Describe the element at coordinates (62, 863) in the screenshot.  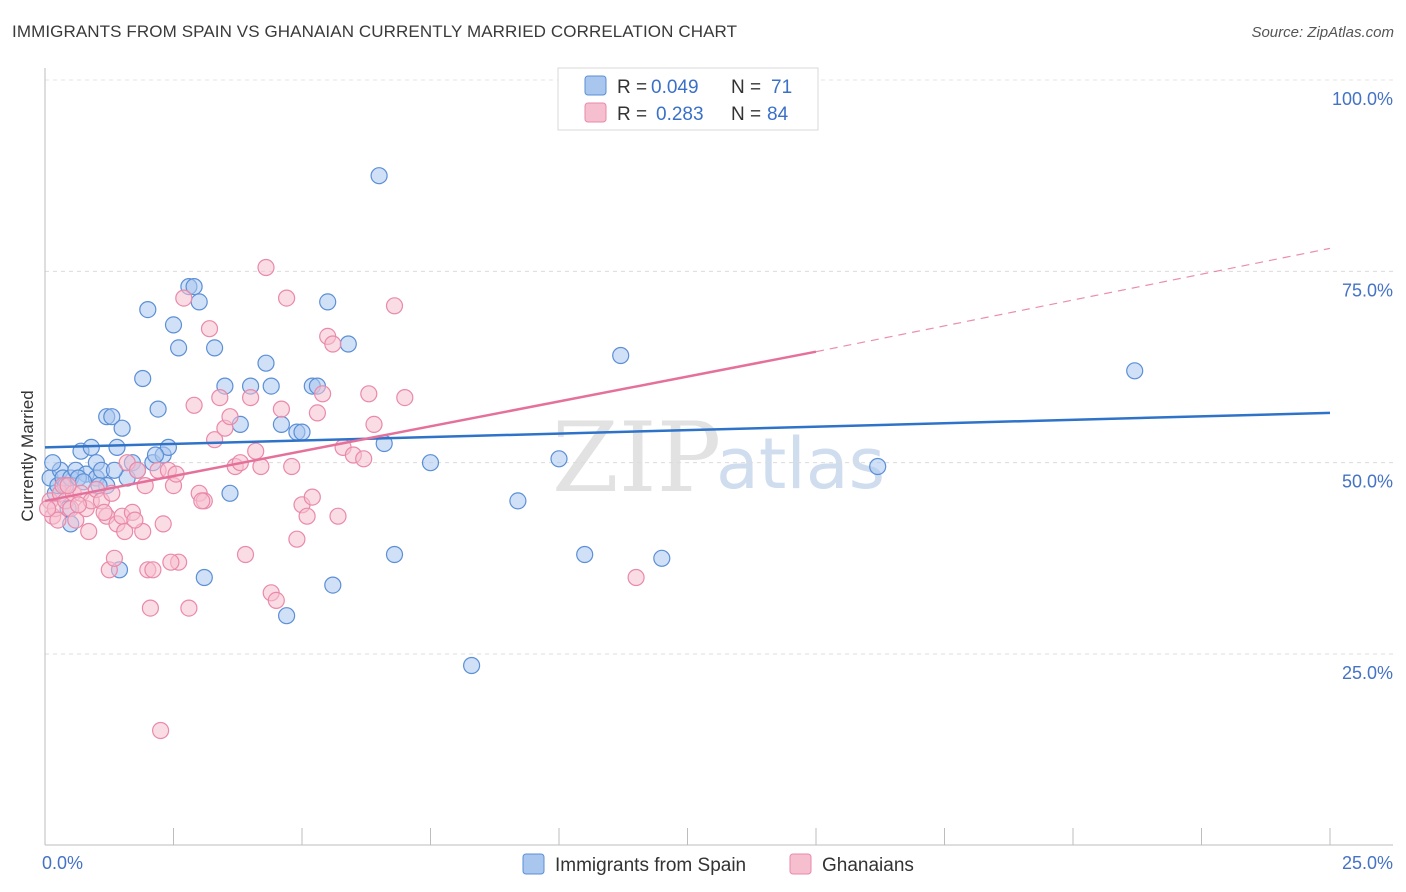
I see `x-tick-label-min: 0.0%` at that location.